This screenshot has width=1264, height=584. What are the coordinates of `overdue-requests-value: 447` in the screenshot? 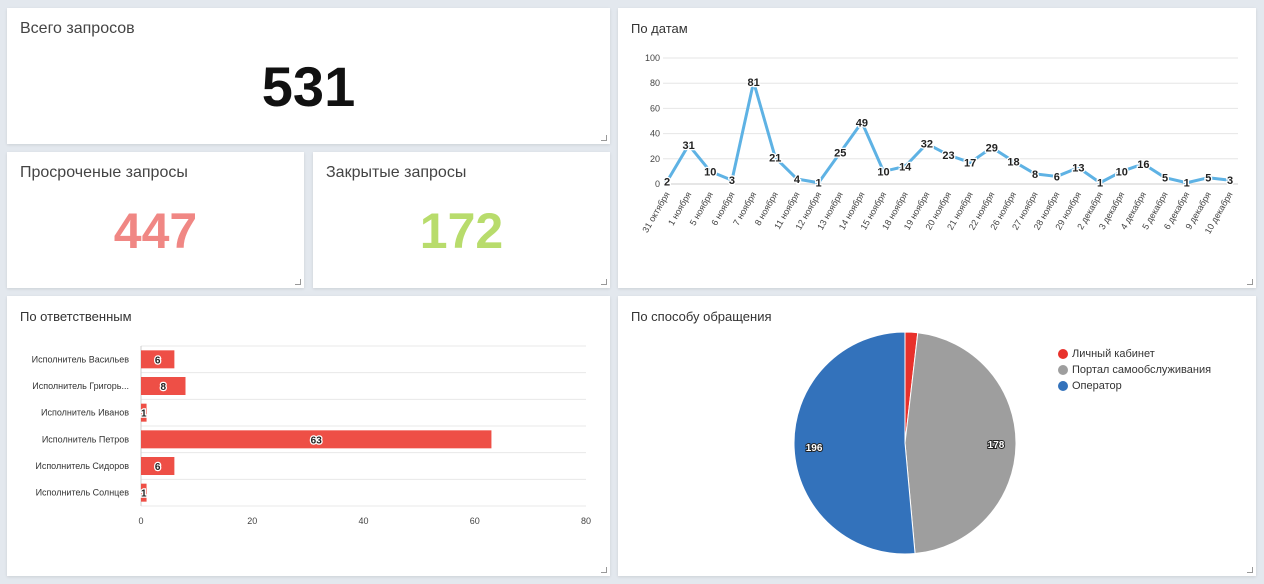 It's located at (155, 231).